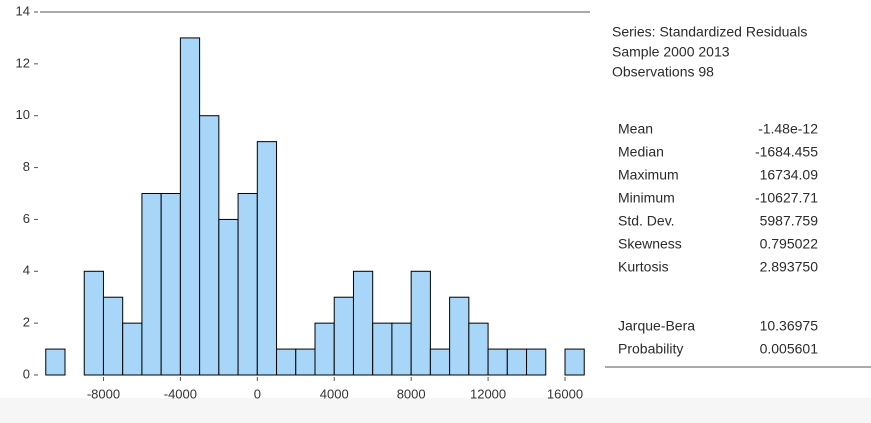 The width and height of the screenshot is (871, 423). Describe the element at coordinates (26, 166) in the screenshot. I see `y-tick-label: 8` at that location.